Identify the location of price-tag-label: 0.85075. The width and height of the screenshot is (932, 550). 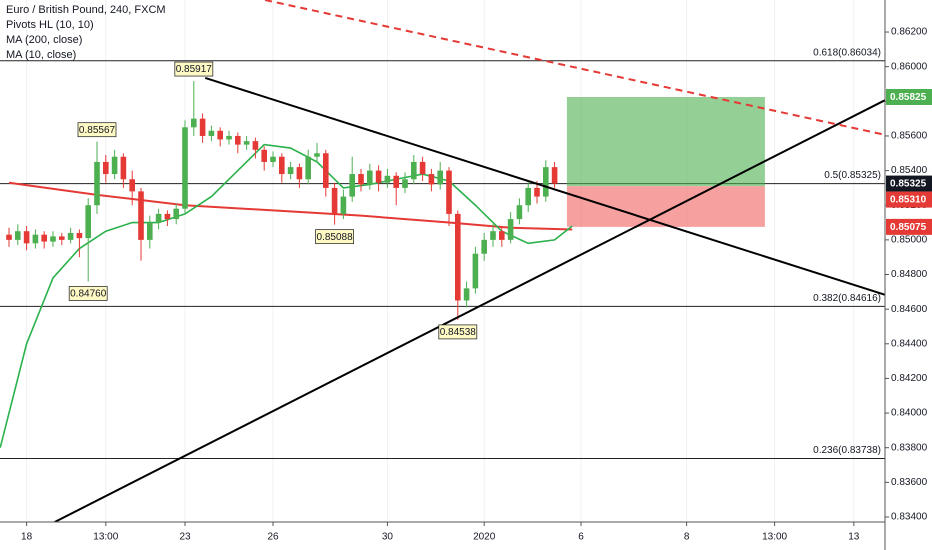
(908, 227).